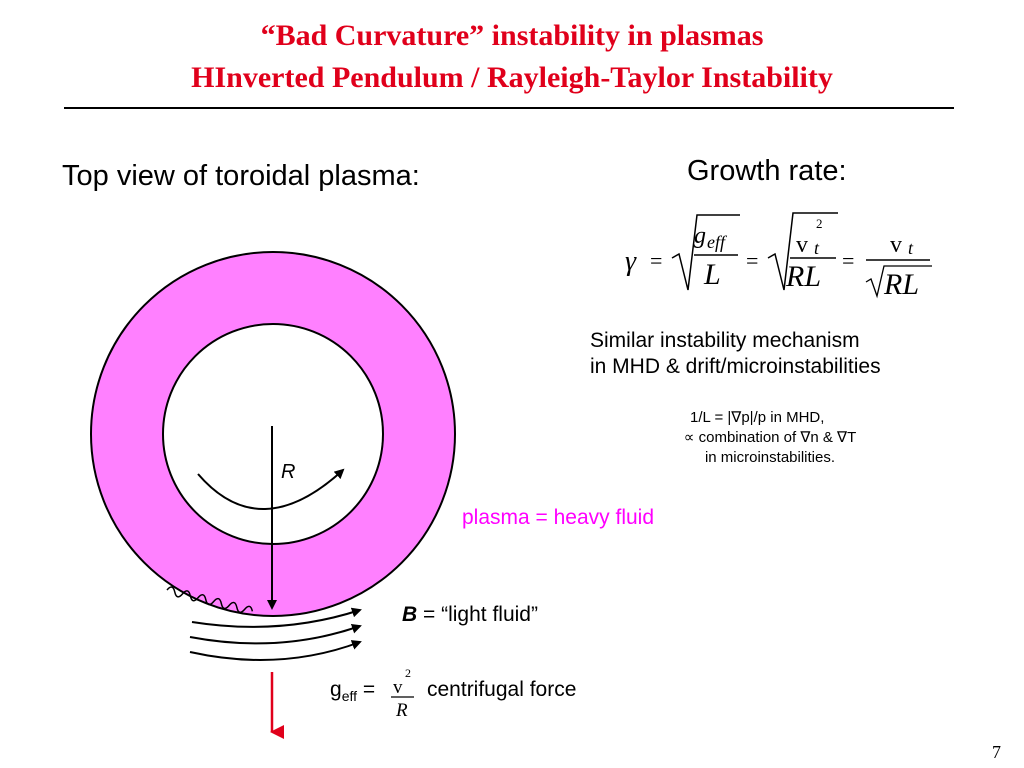  What do you see at coordinates (398, 687) in the screenshot?
I see `v-frac-num: v` at bounding box center [398, 687].